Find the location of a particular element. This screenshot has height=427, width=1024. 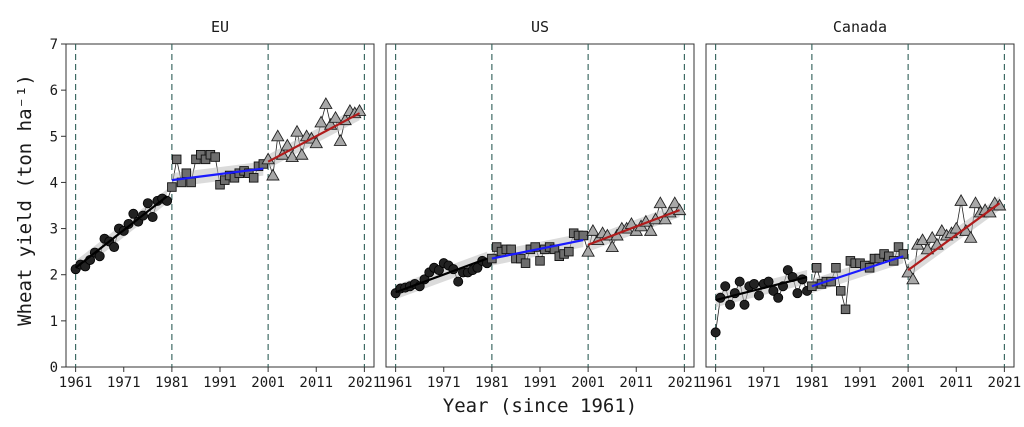

y-tick-label-7: 7 is located at coordinates (54, 45).